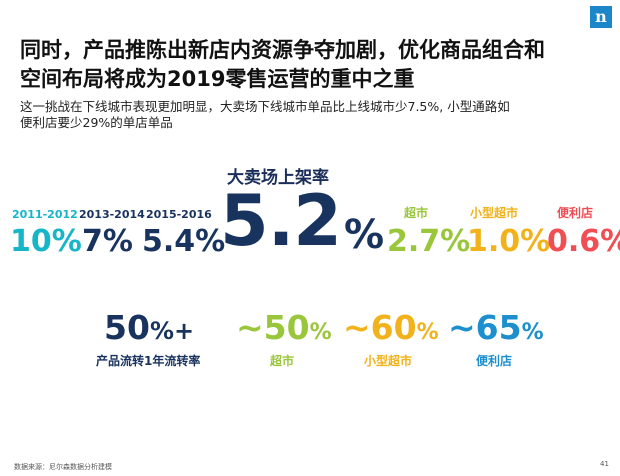 The image size is (620, 476). Describe the element at coordinates (364, 235) in the screenshot. I see `shelf-rate-main-unit: %` at that location.